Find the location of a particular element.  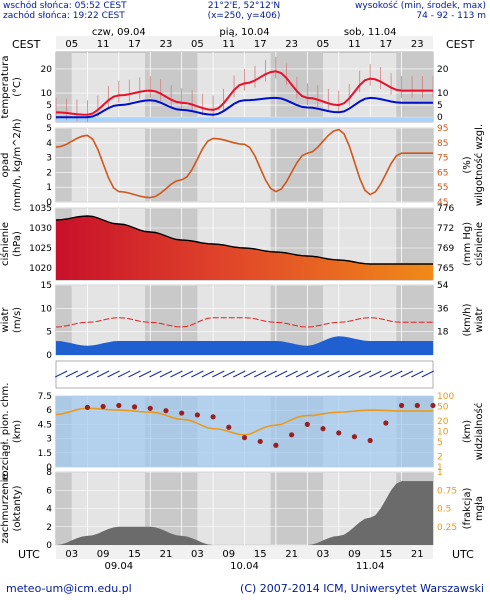

y-tick-label: 2 is located at coordinates (49, 173).